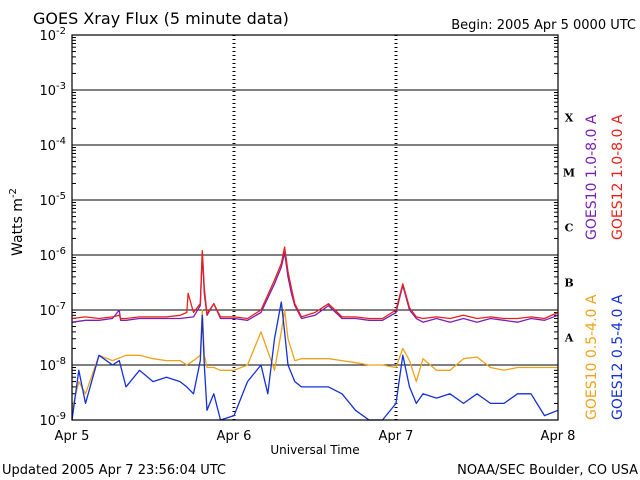 The width and height of the screenshot is (640, 480). What do you see at coordinates (569, 173) in the screenshot?
I see `flare-class-label: M` at bounding box center [569, 173].